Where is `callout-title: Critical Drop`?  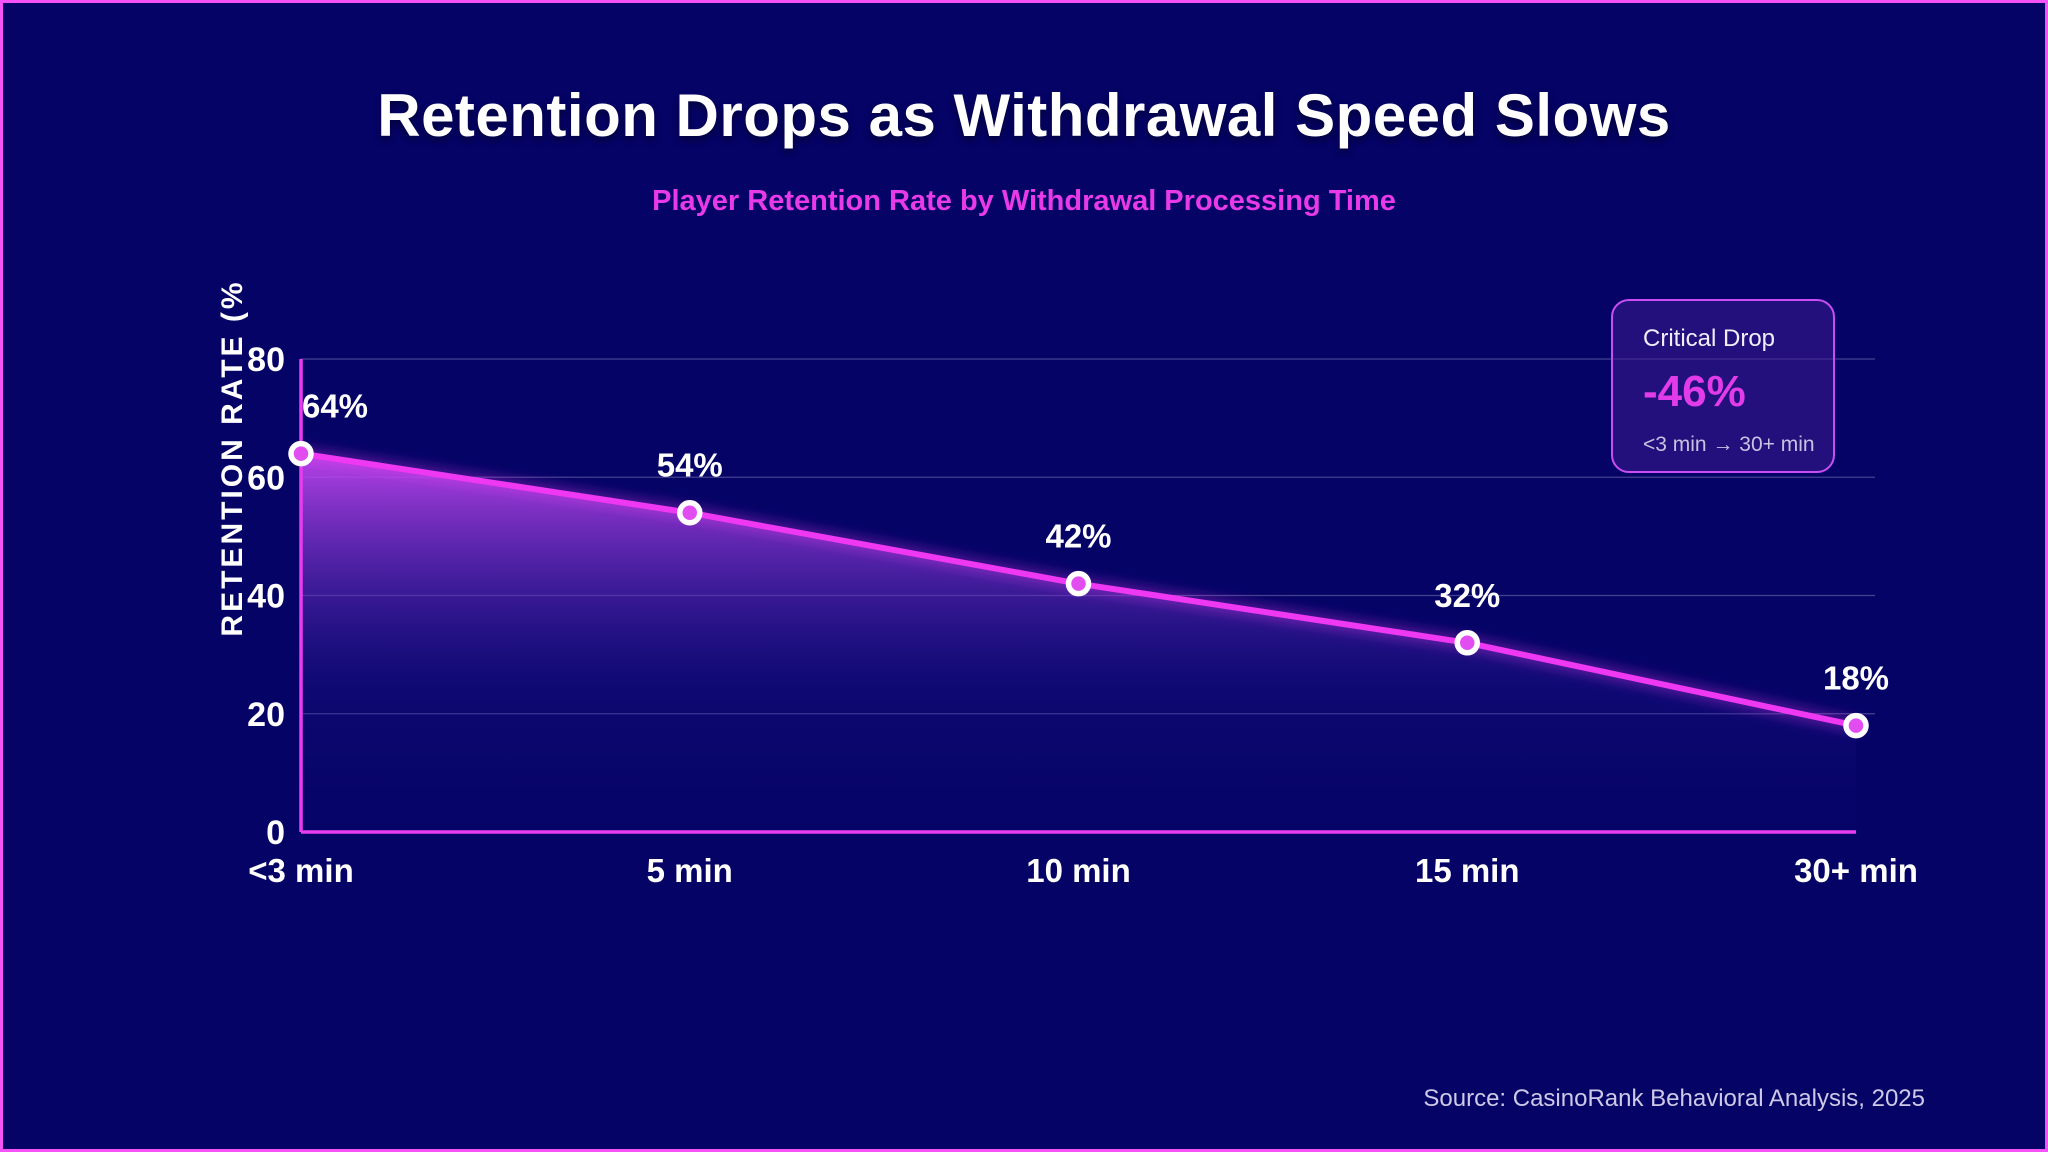
callout-title: Critical Drop is located at coordinates (1709, 338).